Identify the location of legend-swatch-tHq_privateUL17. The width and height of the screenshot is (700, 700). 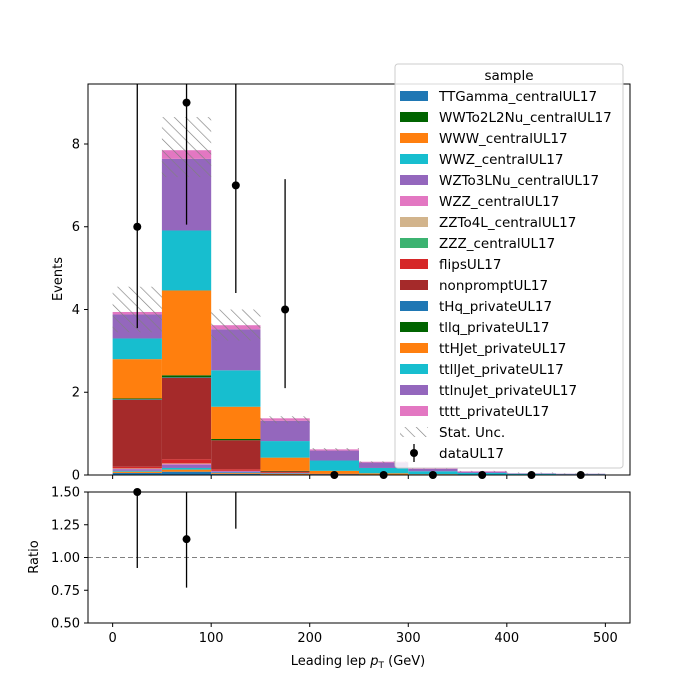
(414, 306).